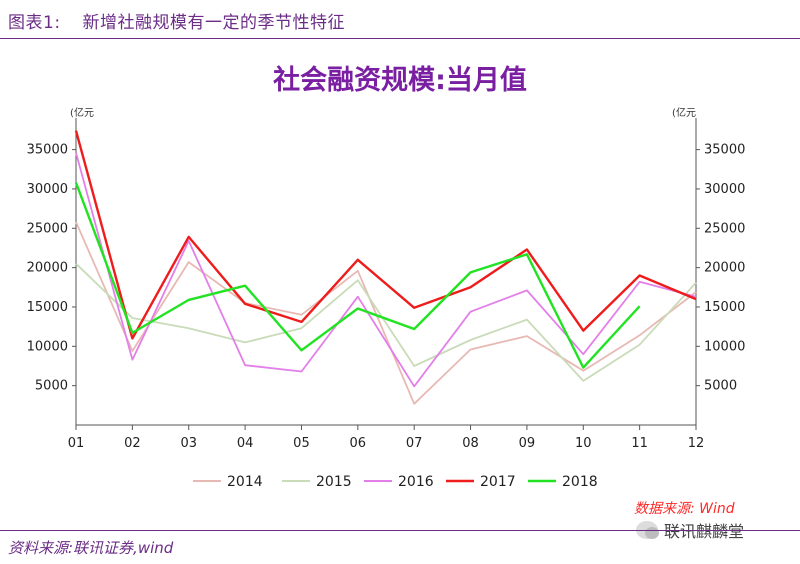  Describe the element at coordinates (416, 482) in the screenshot. I see `legend-label-2016: 2016` at that location.